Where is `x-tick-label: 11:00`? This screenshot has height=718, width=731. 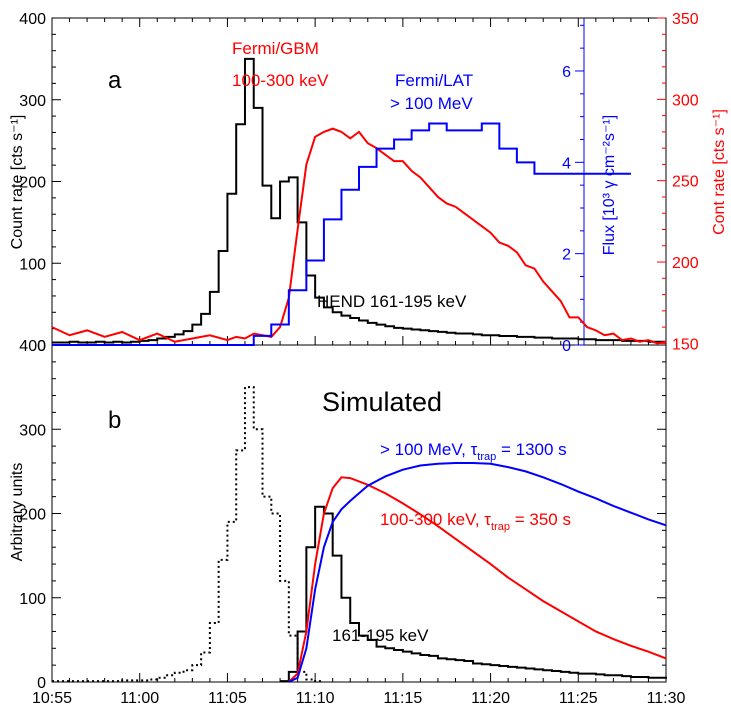
x-tick-label: 11:00 is located at coordinates (139, 698).